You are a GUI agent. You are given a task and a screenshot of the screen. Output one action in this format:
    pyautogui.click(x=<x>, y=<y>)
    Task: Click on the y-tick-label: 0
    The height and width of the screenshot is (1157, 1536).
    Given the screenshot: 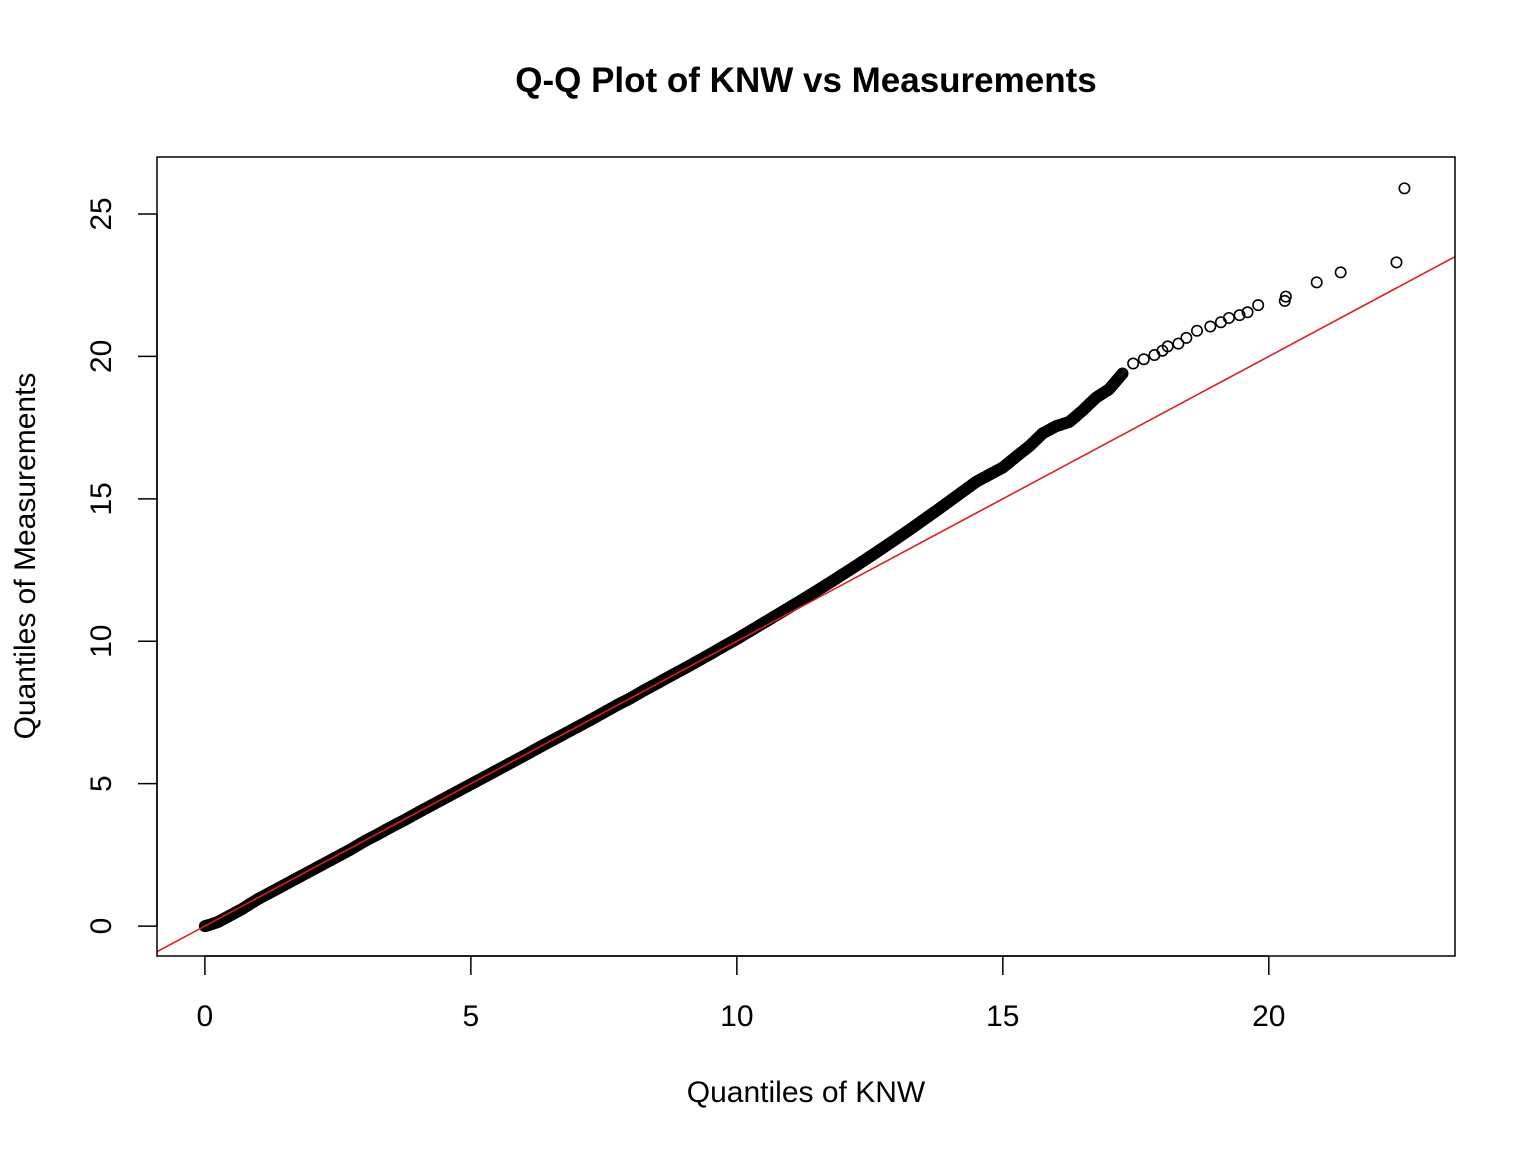 What is the action you would take?
    pyautogui.click(x=101, y=926)
    